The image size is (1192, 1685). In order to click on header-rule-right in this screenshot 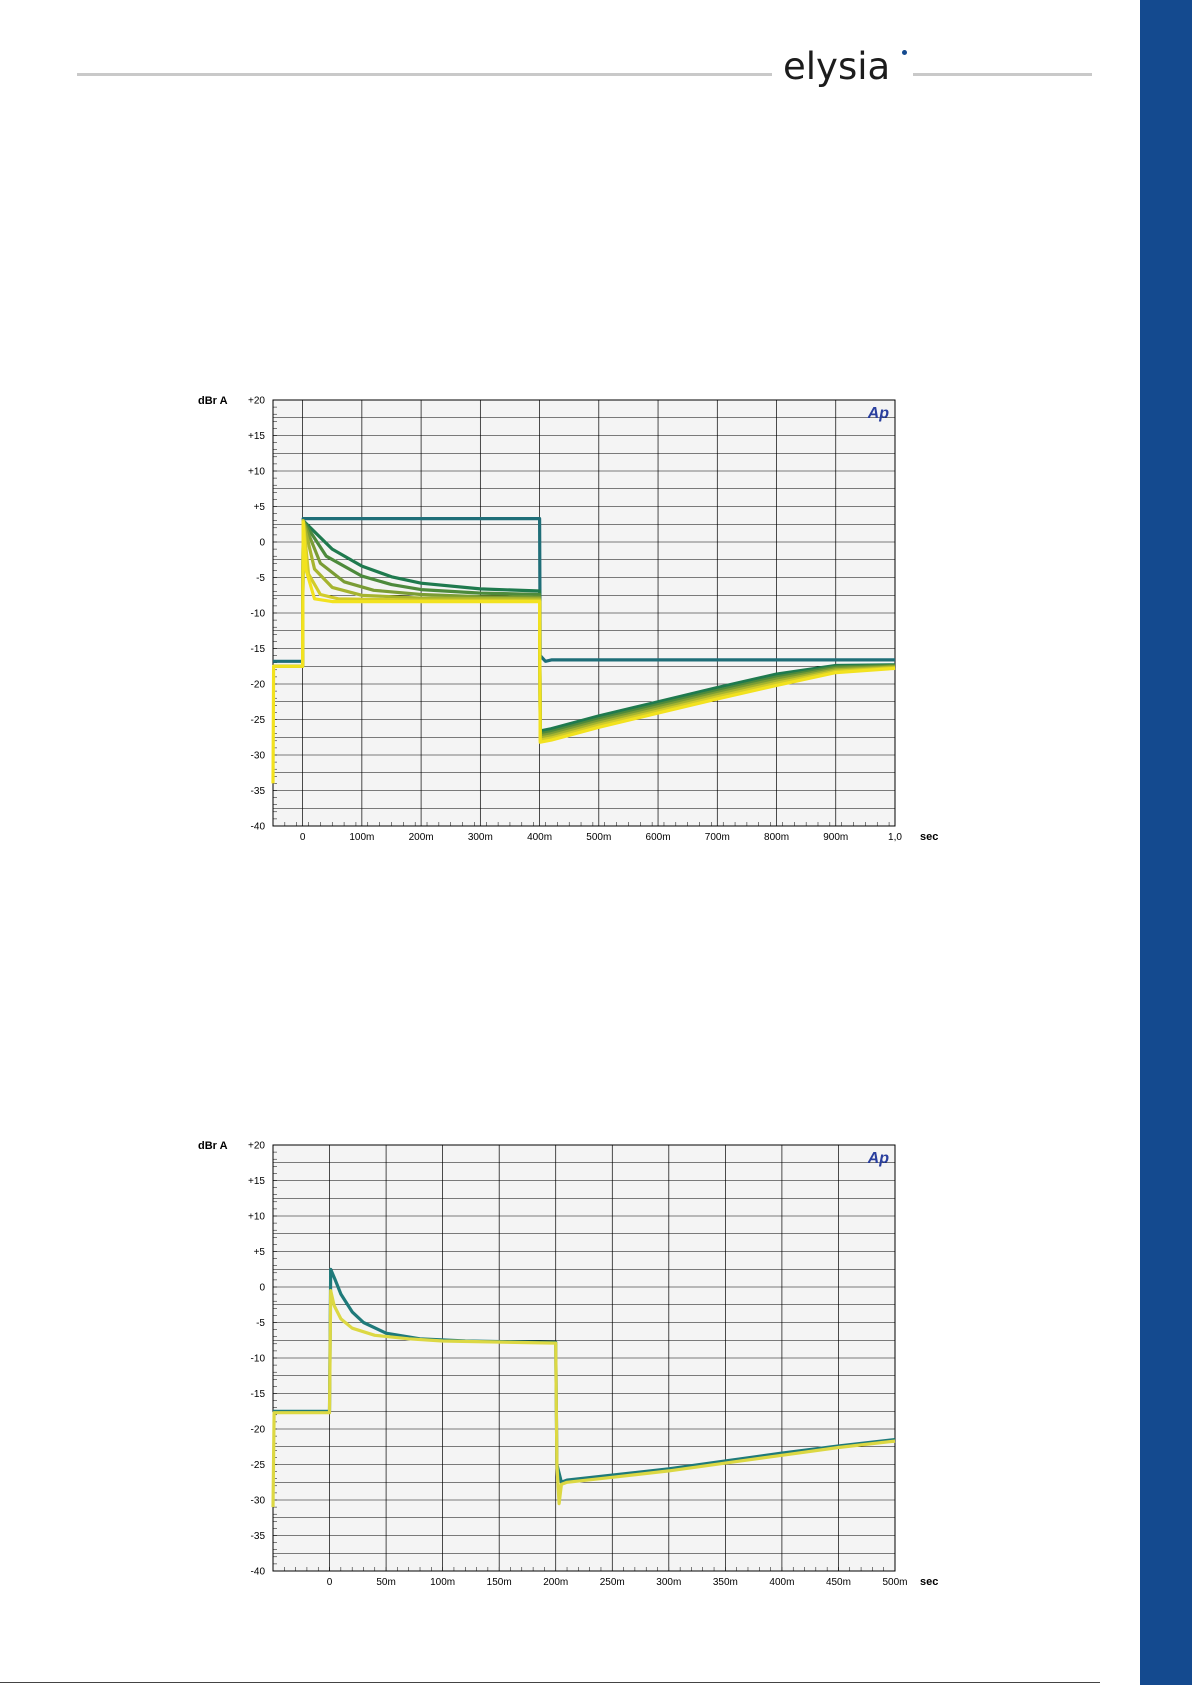, I will do `click(1002, 74)`.